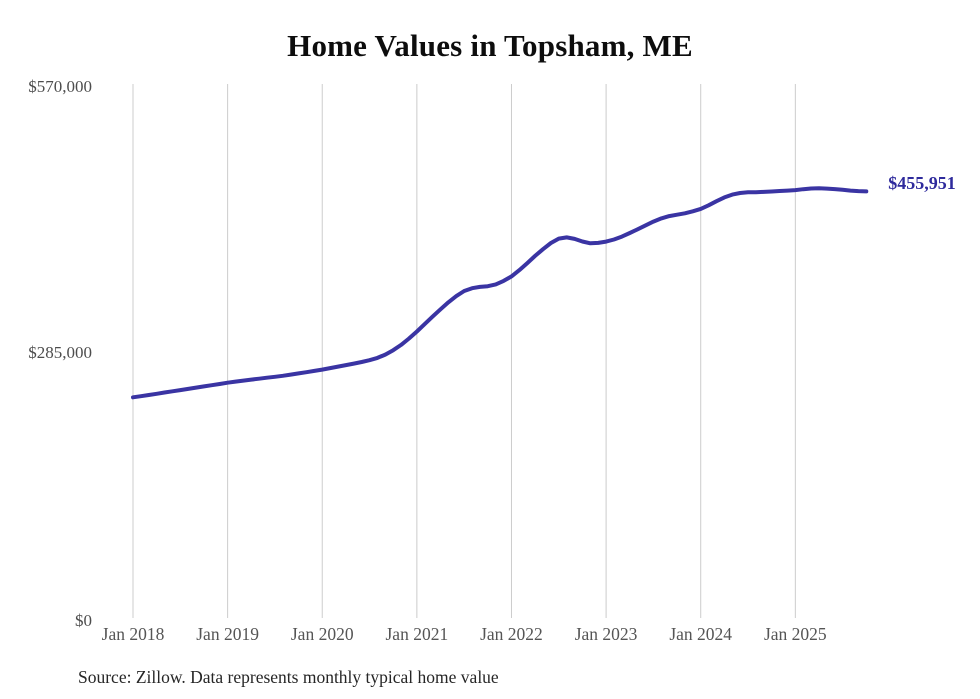 This screenshot has width=980, height=699. What do you see at coordinates (83, 620) in the screenshot?
I see `y-axis-tick-label-0: $0` at bounding box center [83, 620].